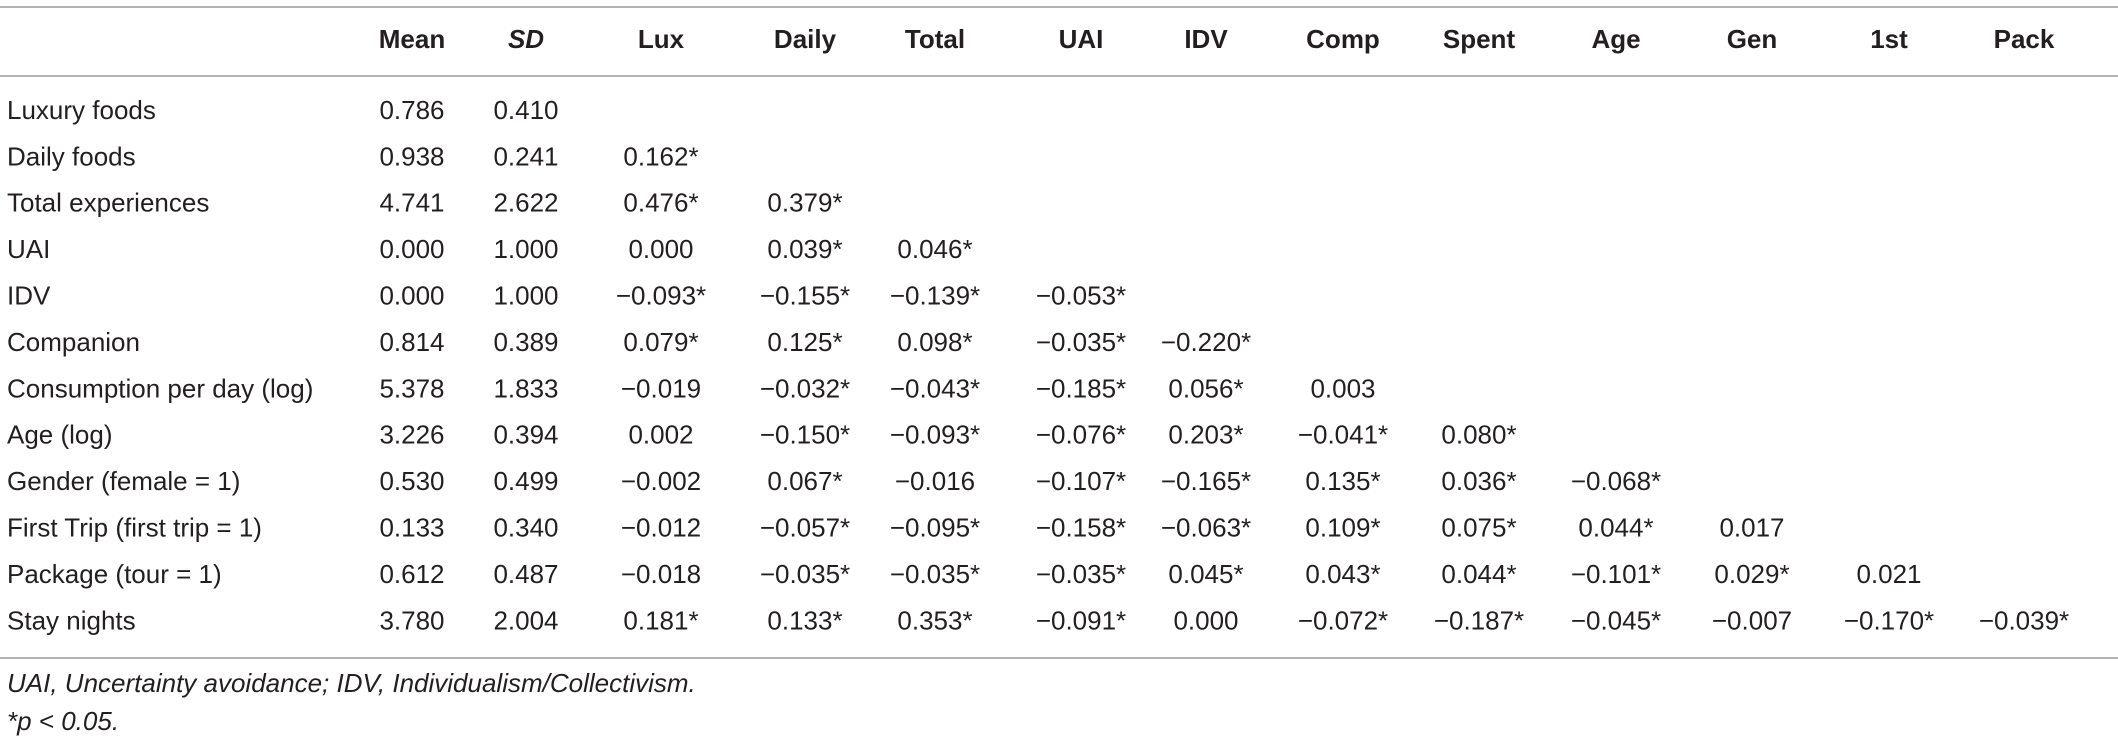 The height and width of the screenshot is (744, 2118). What do you see at coordinates (804, 342) in the screenshot?
I see `table-cell: 0.125*` at bounding box center [804, 342].